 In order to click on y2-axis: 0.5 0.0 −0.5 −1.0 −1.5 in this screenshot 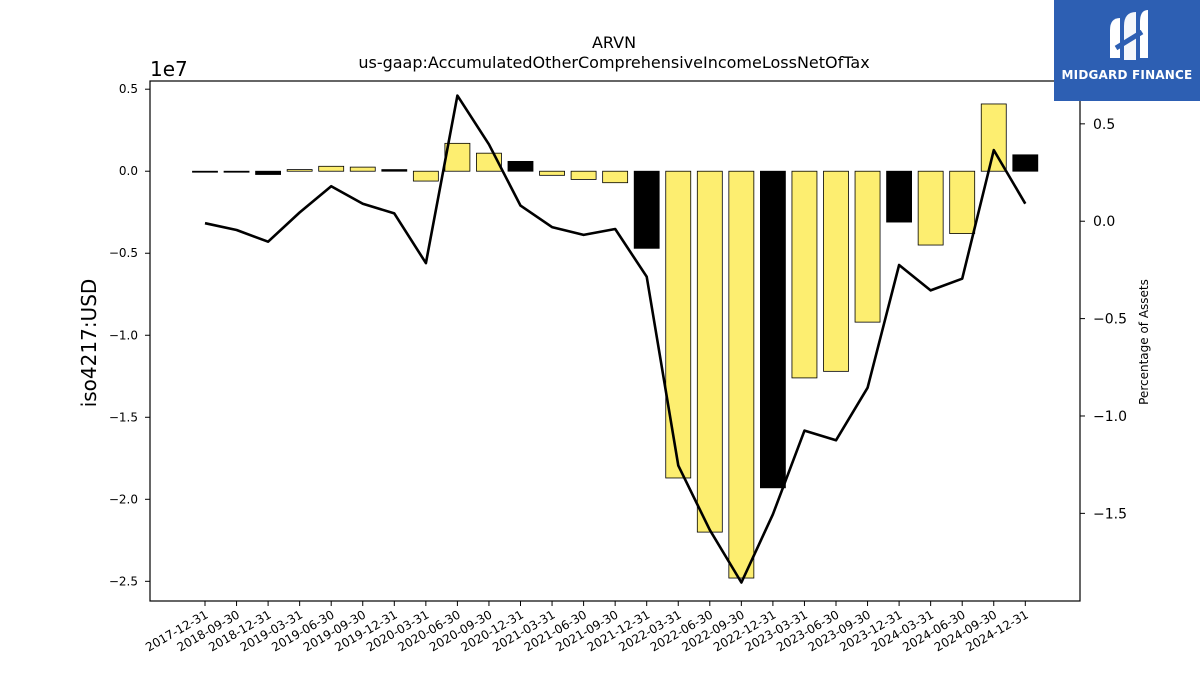, I will do `click(1103, 319)`.